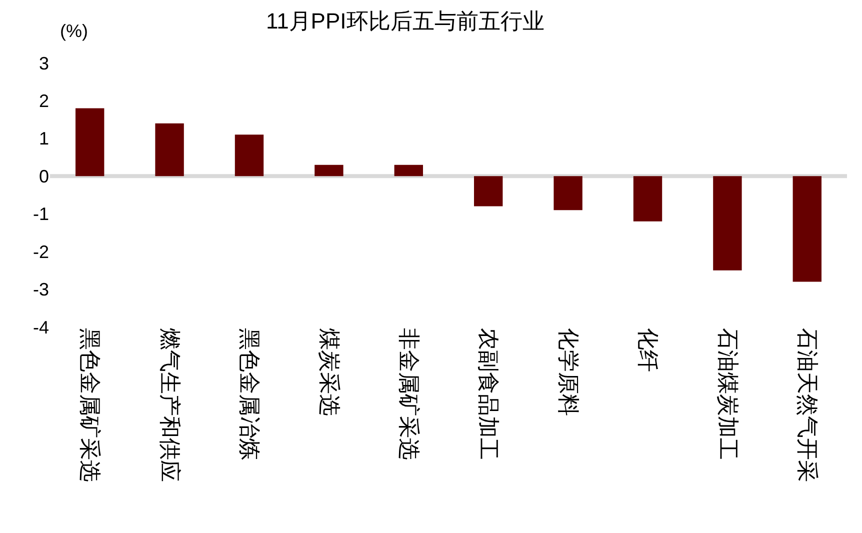 The image size is (862, 533). What do you see at coordinates (74, 31) in the screenshot?
I see `y-axis-title: (%)` at bounding box center [74, 31].